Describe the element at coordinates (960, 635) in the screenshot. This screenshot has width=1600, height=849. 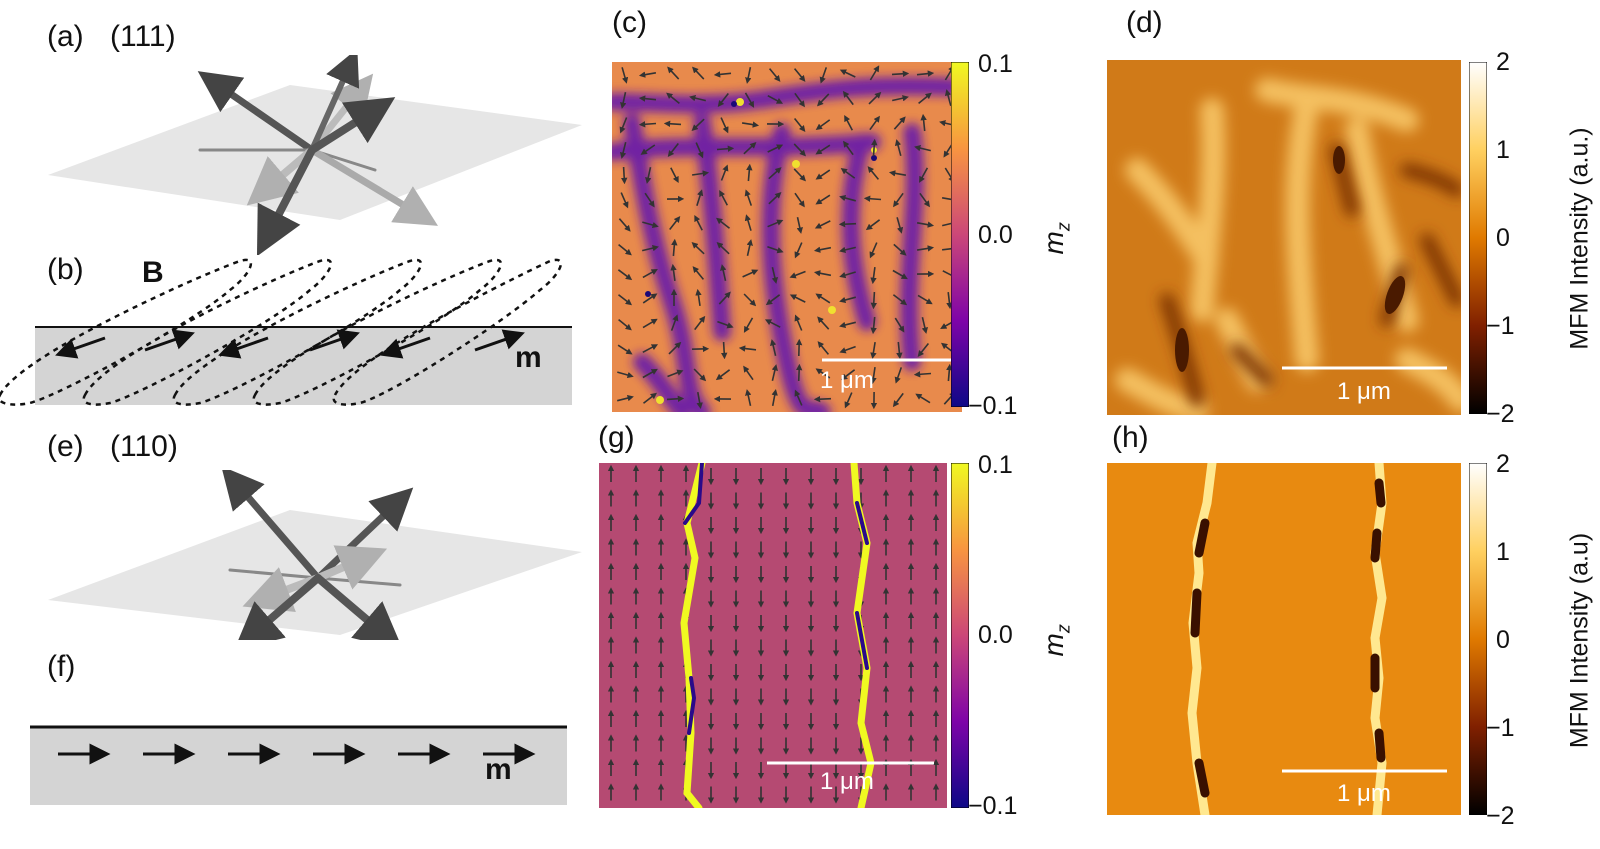
I see `colorbar-g` at that location.